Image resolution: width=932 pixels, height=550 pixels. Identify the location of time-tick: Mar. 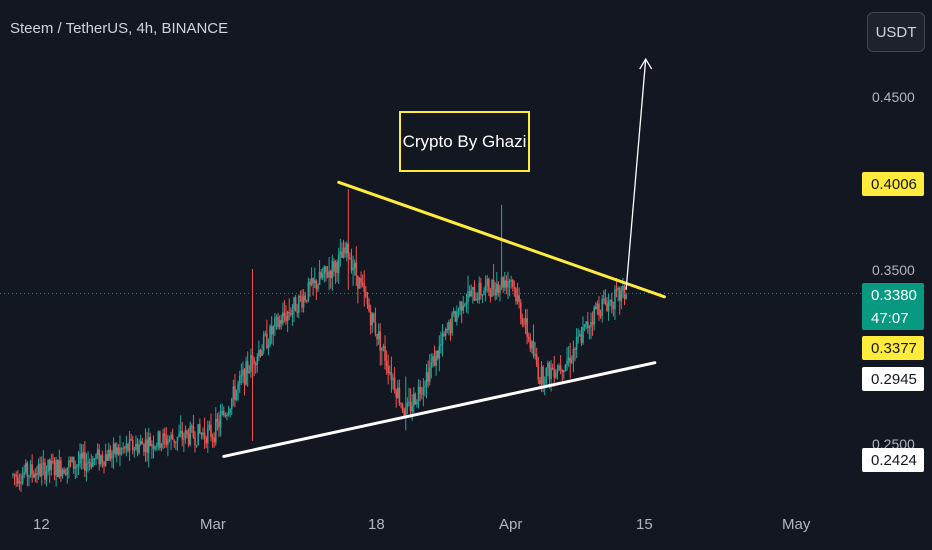
(213, 524).